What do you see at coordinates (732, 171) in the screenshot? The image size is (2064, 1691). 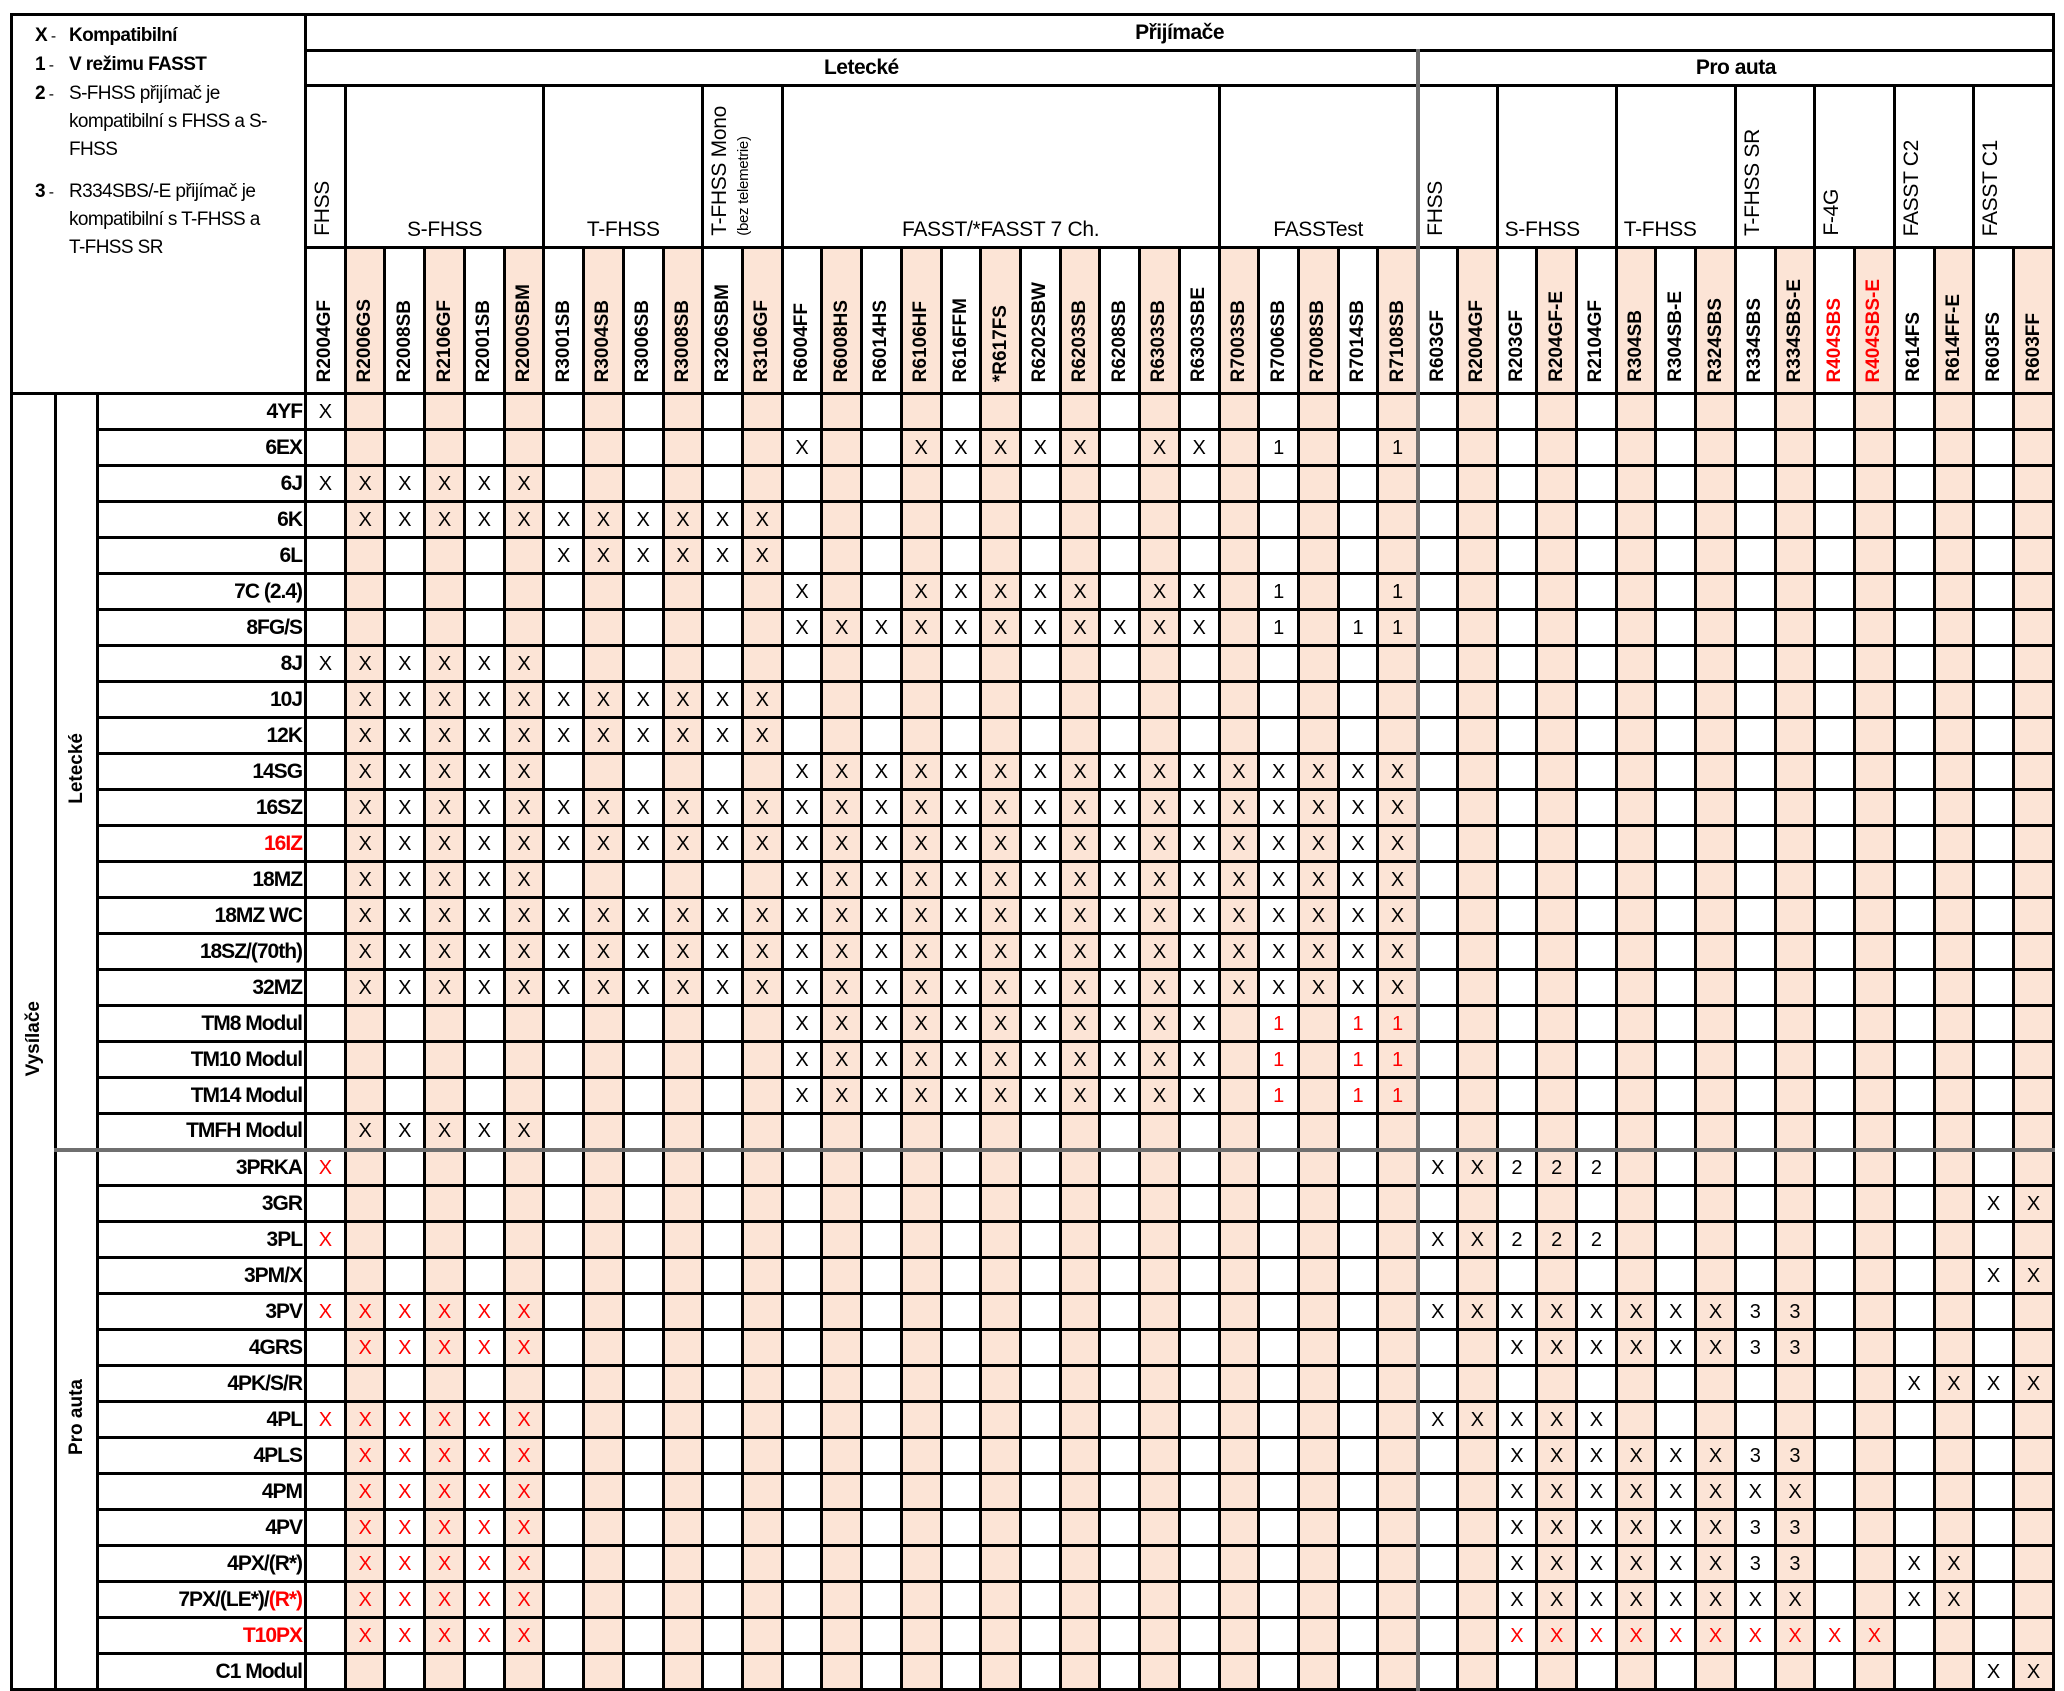 I see `receiver-group-label: T-FHSS Mono (bez telemetrie)` at bounding box center [732, 171].